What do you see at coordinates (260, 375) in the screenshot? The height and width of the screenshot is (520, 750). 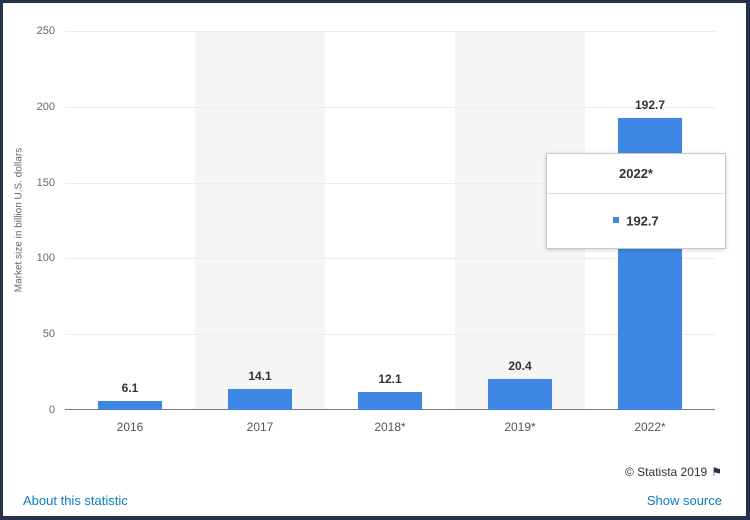 I see `bar-value-label: 14.1` at bounding box center [260, 375].